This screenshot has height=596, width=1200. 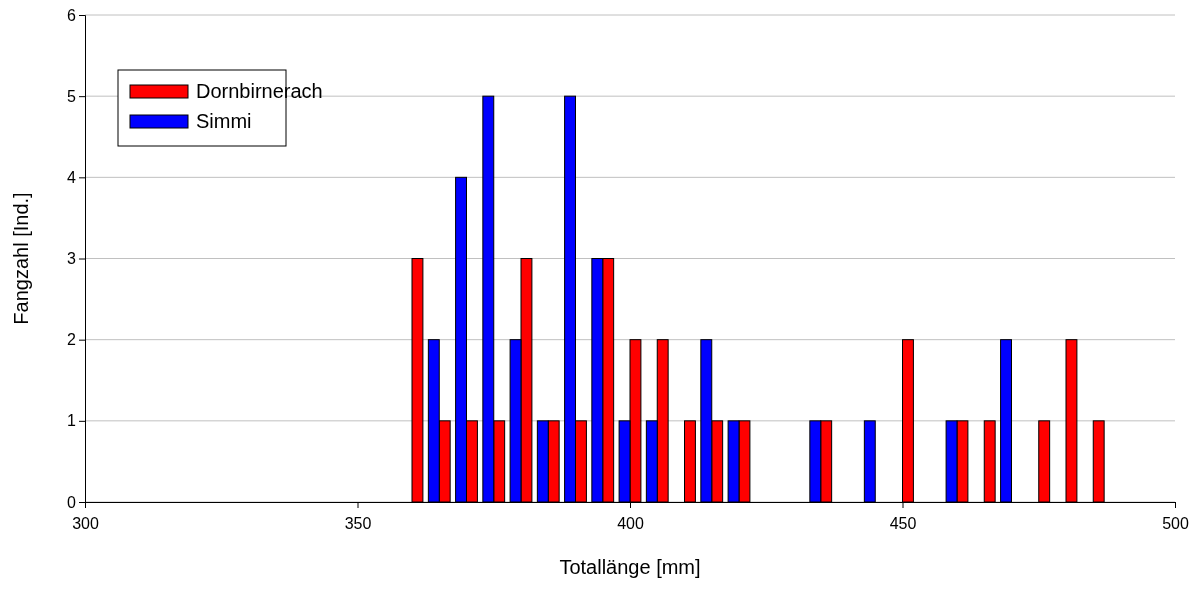 What do you see at coordinates (72, 421) in the screenshot?
I see `y-tick-label: 1` at bounding box center [72, 421].